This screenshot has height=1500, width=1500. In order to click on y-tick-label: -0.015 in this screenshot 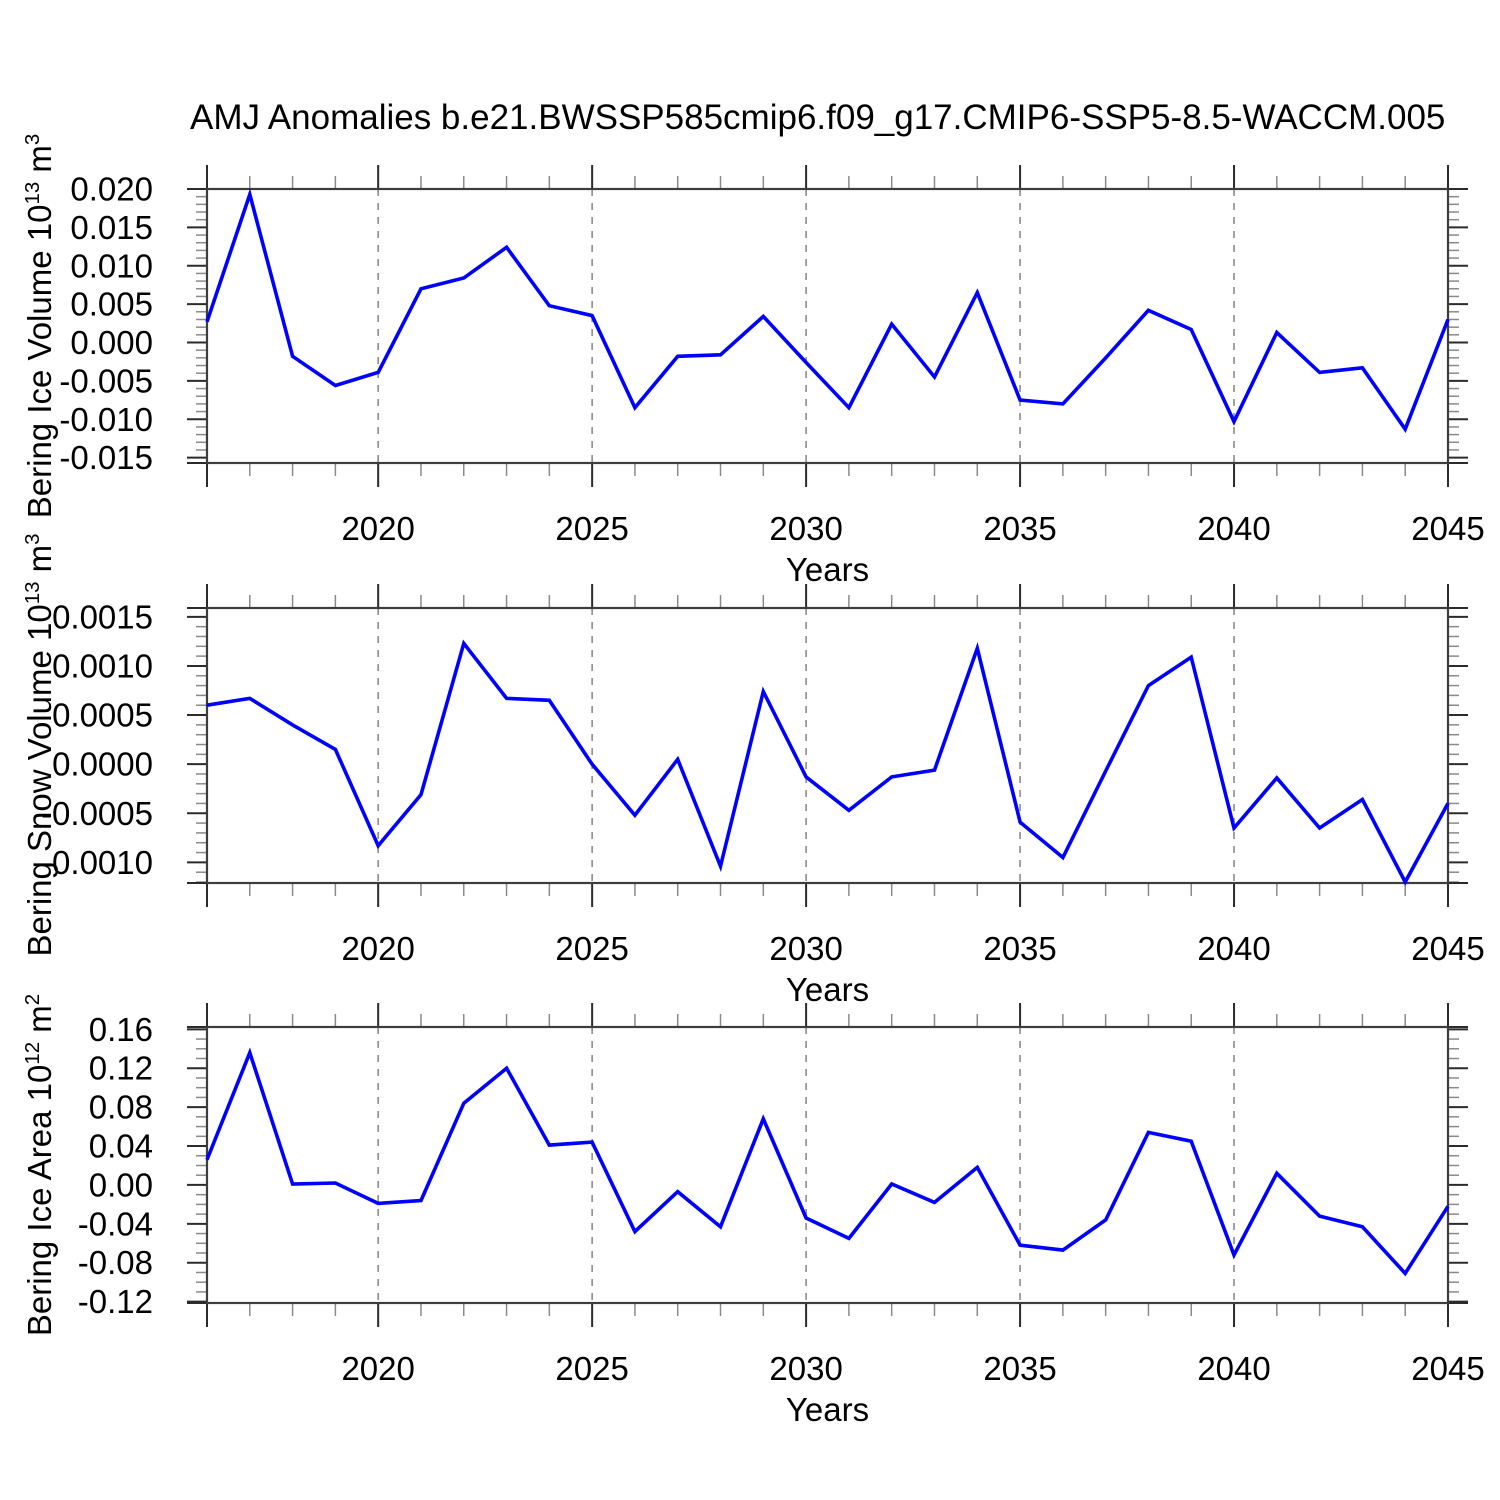, I will do `click(106, 457)`.